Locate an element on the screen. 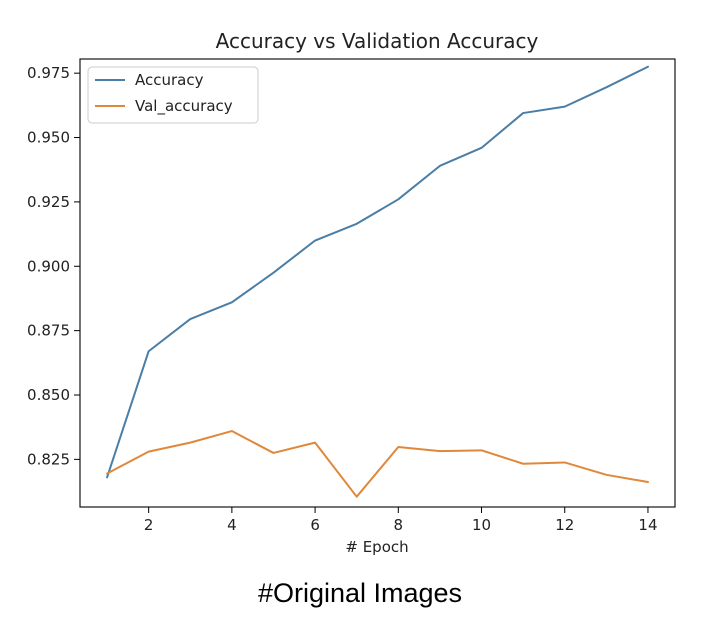 This screenshot has width=720, height=628. y-tick-label: 0.950 is located at coordinates (48, 138).